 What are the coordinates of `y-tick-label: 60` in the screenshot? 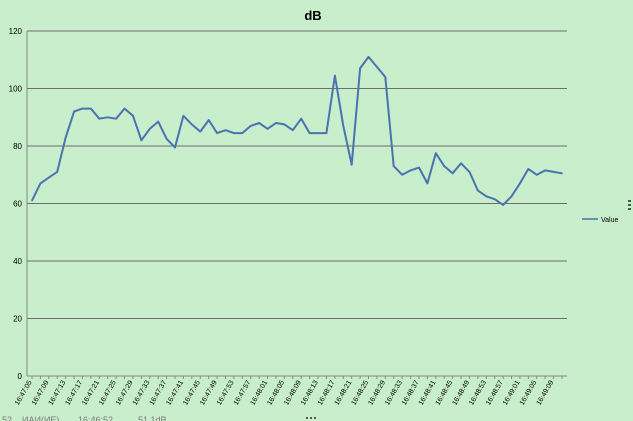 It's located at (17, 204).